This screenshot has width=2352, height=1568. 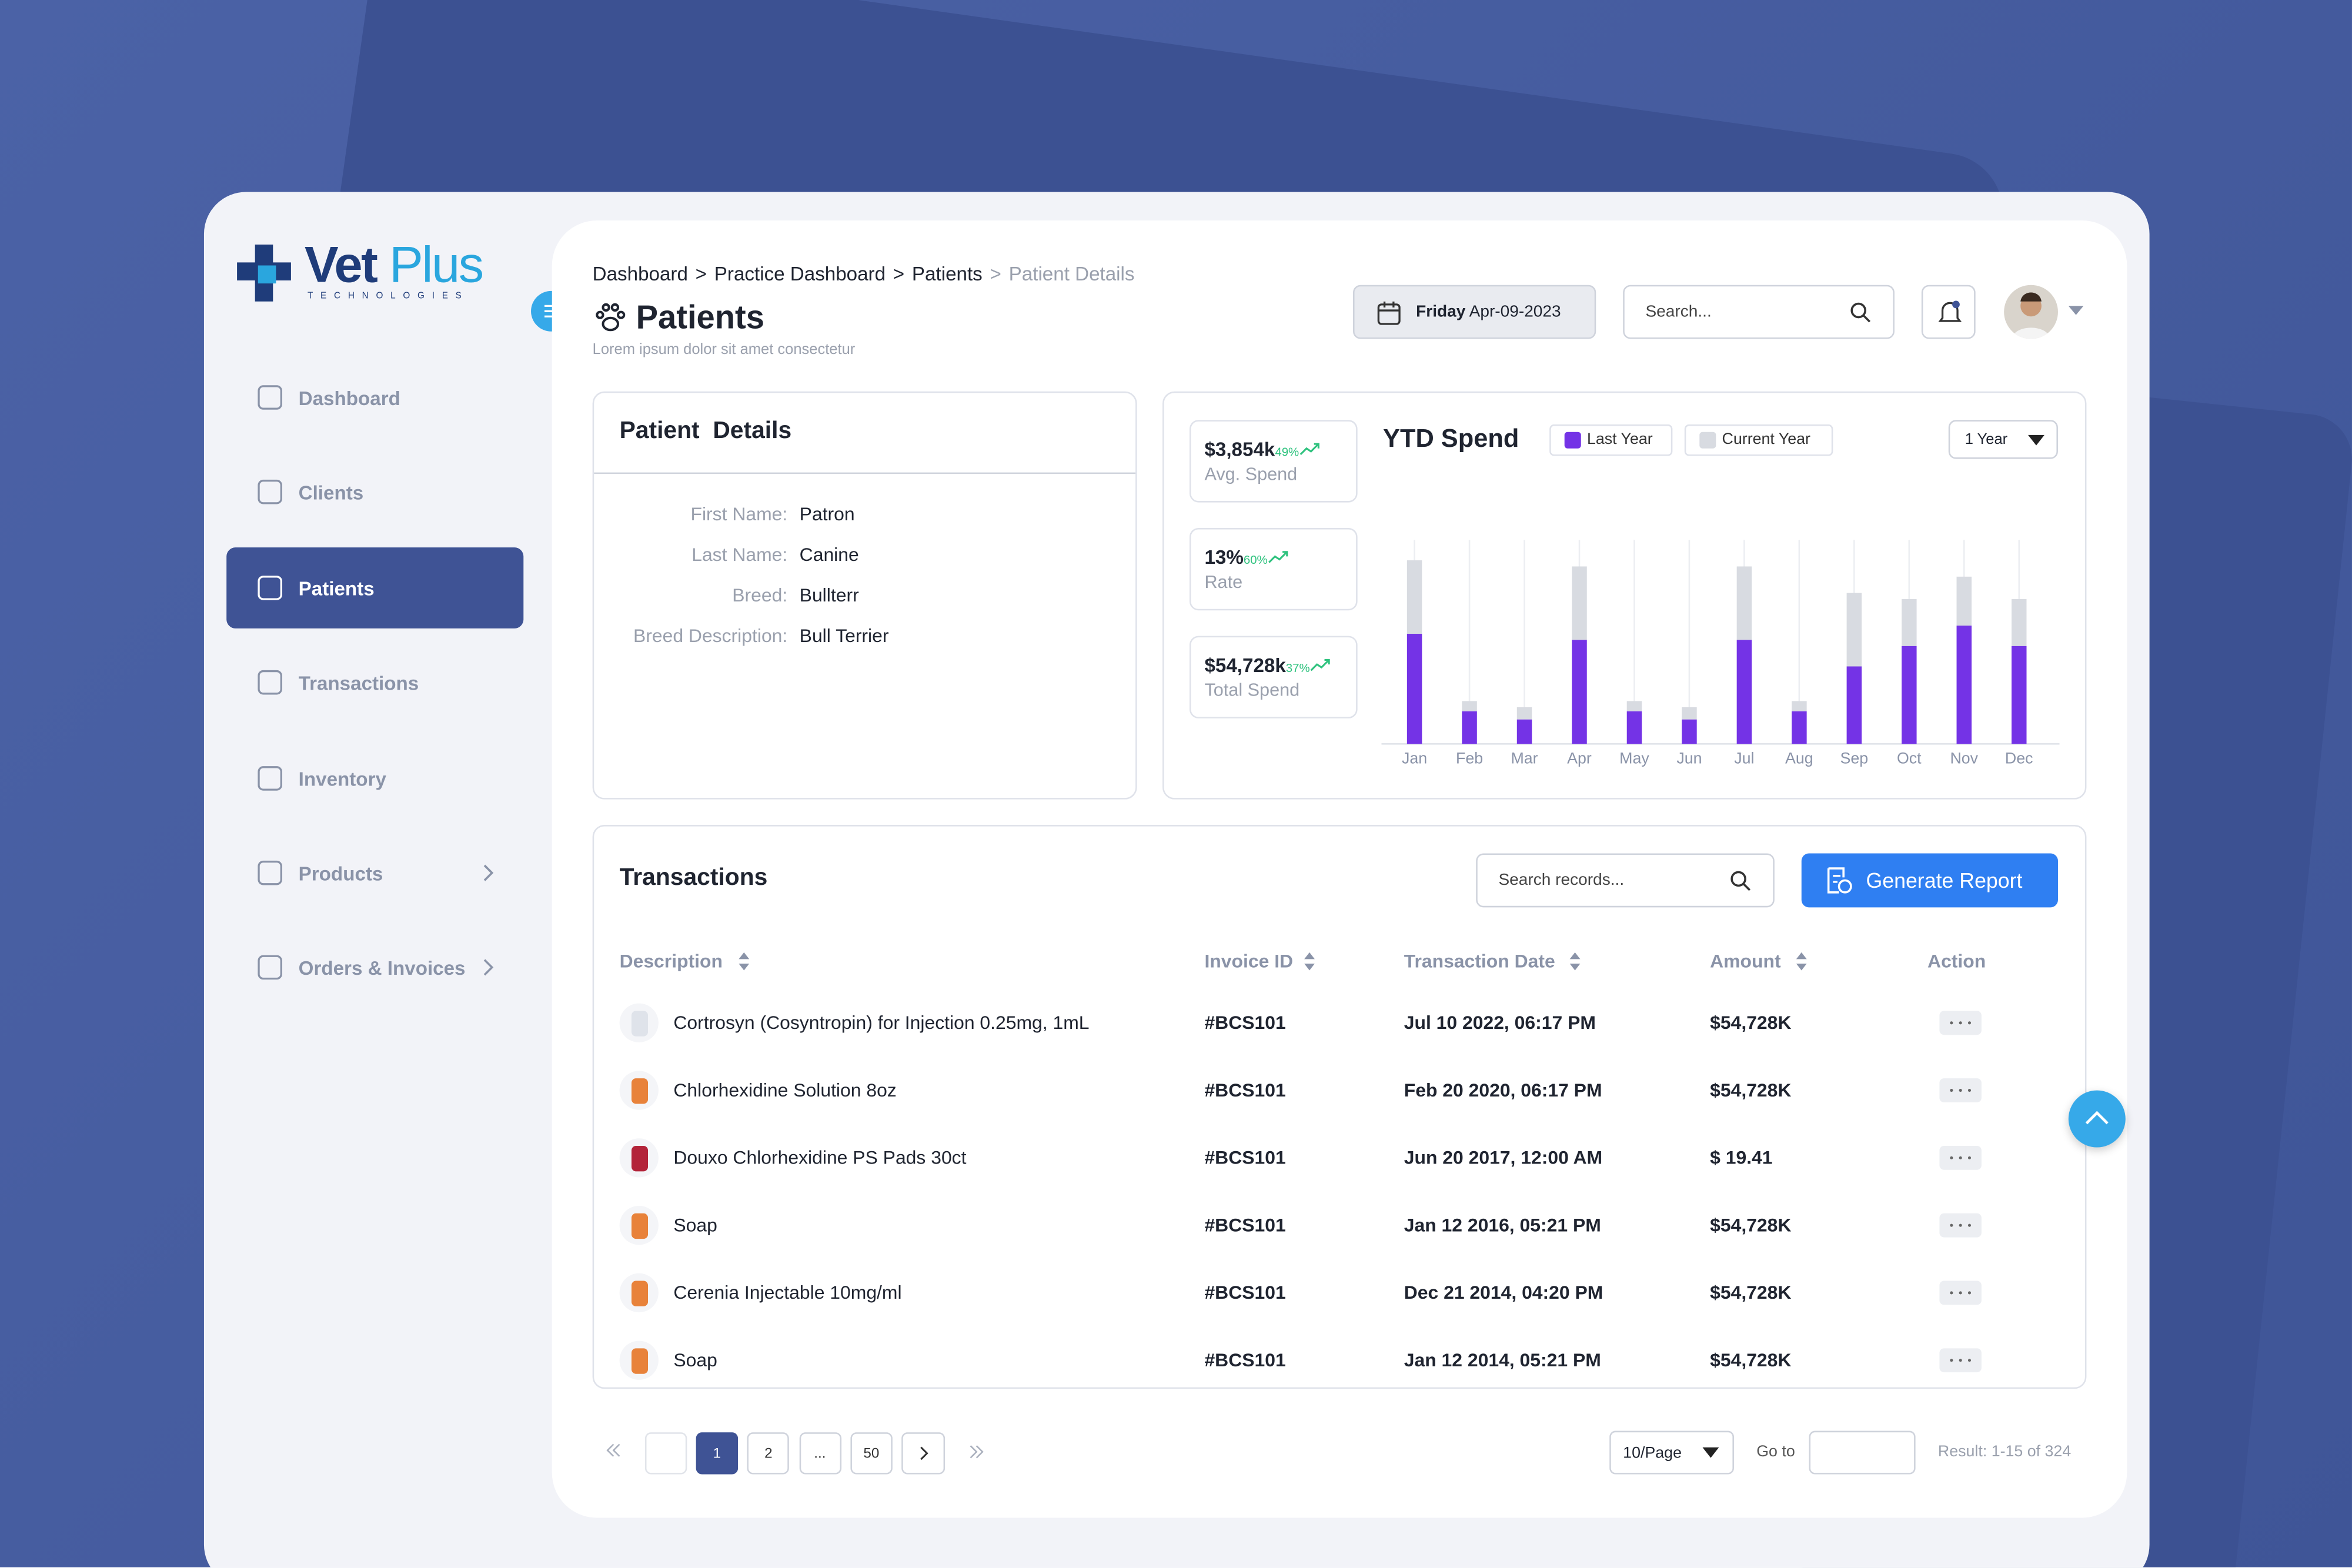 What do you see at coordinates (488, 968) in the screenshot?
I see `chevron-path` at bounding box center [488, 968].